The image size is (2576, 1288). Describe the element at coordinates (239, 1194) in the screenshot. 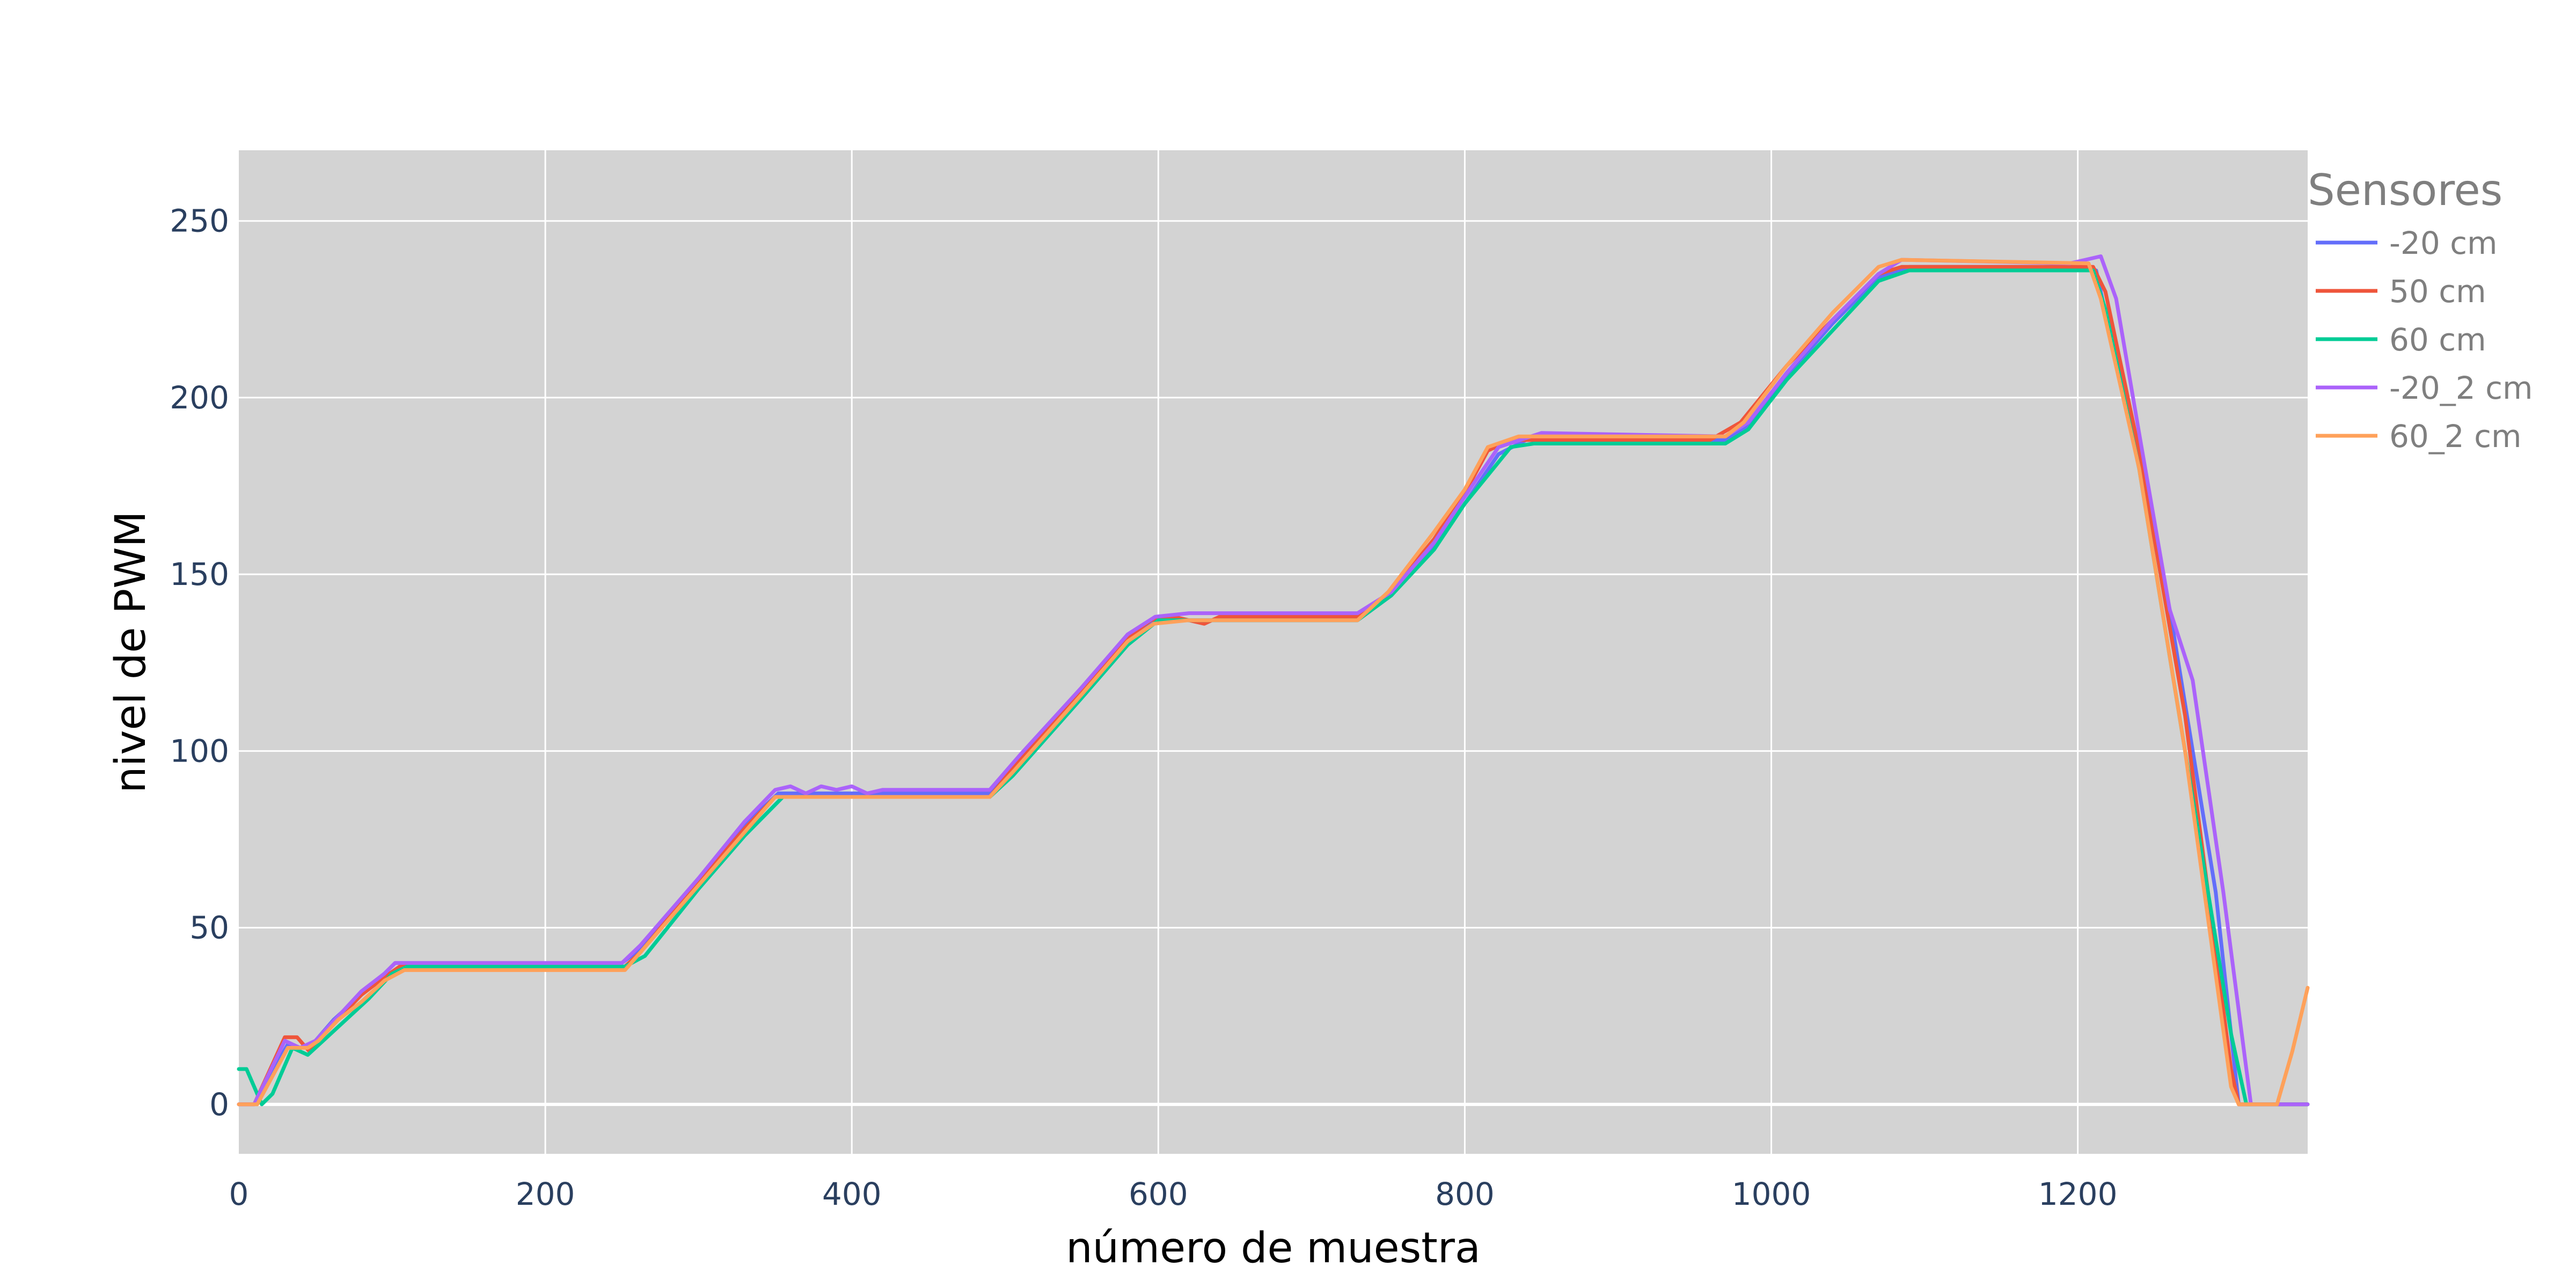

I see `x-tick-label: 0` at that location.